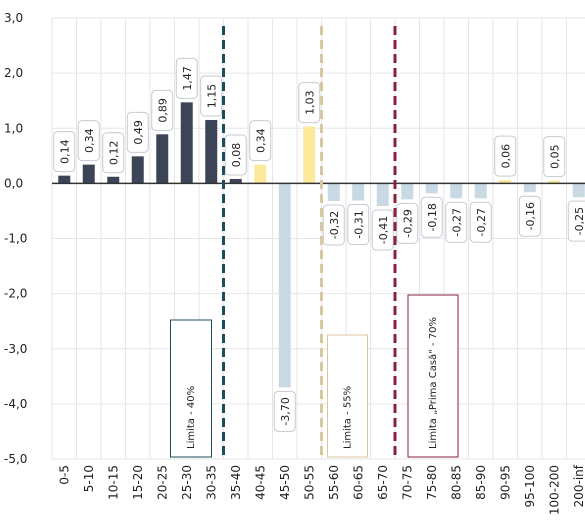 The image size is (585, 524). I want to click on x-tick-label: 70-75, so click(407, 482).